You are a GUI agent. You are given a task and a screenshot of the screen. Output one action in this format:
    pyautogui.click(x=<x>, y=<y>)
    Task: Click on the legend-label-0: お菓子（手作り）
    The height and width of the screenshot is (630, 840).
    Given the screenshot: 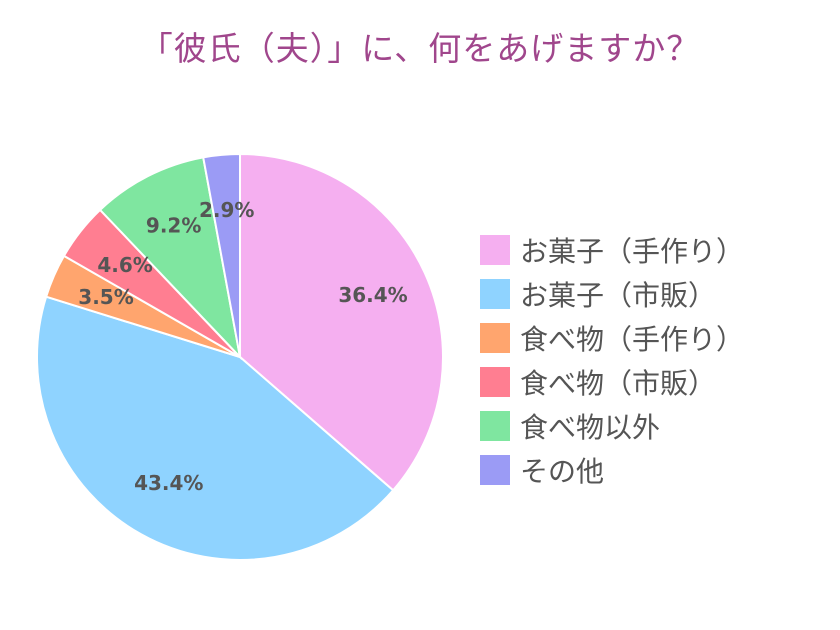 What is the action you would take?
    pyautogui.click(x=632, y=251)
    